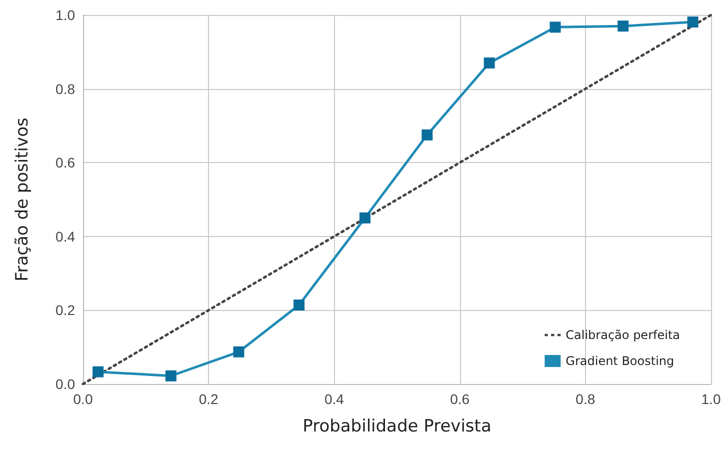  I want to click on y-tick-label: 0.4, so click(66, 236).